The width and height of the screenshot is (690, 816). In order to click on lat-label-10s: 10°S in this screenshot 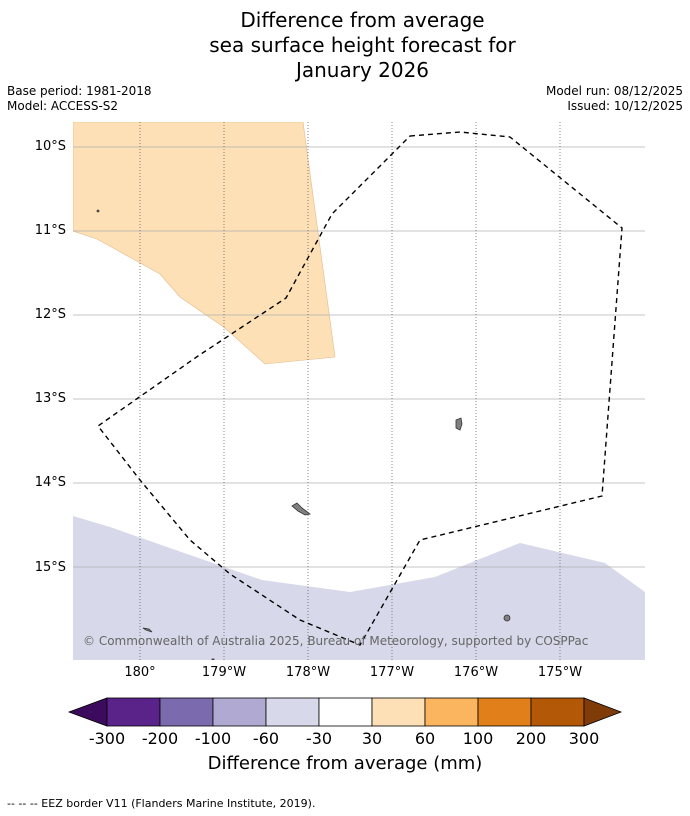, I will do `click(50, 146)`.